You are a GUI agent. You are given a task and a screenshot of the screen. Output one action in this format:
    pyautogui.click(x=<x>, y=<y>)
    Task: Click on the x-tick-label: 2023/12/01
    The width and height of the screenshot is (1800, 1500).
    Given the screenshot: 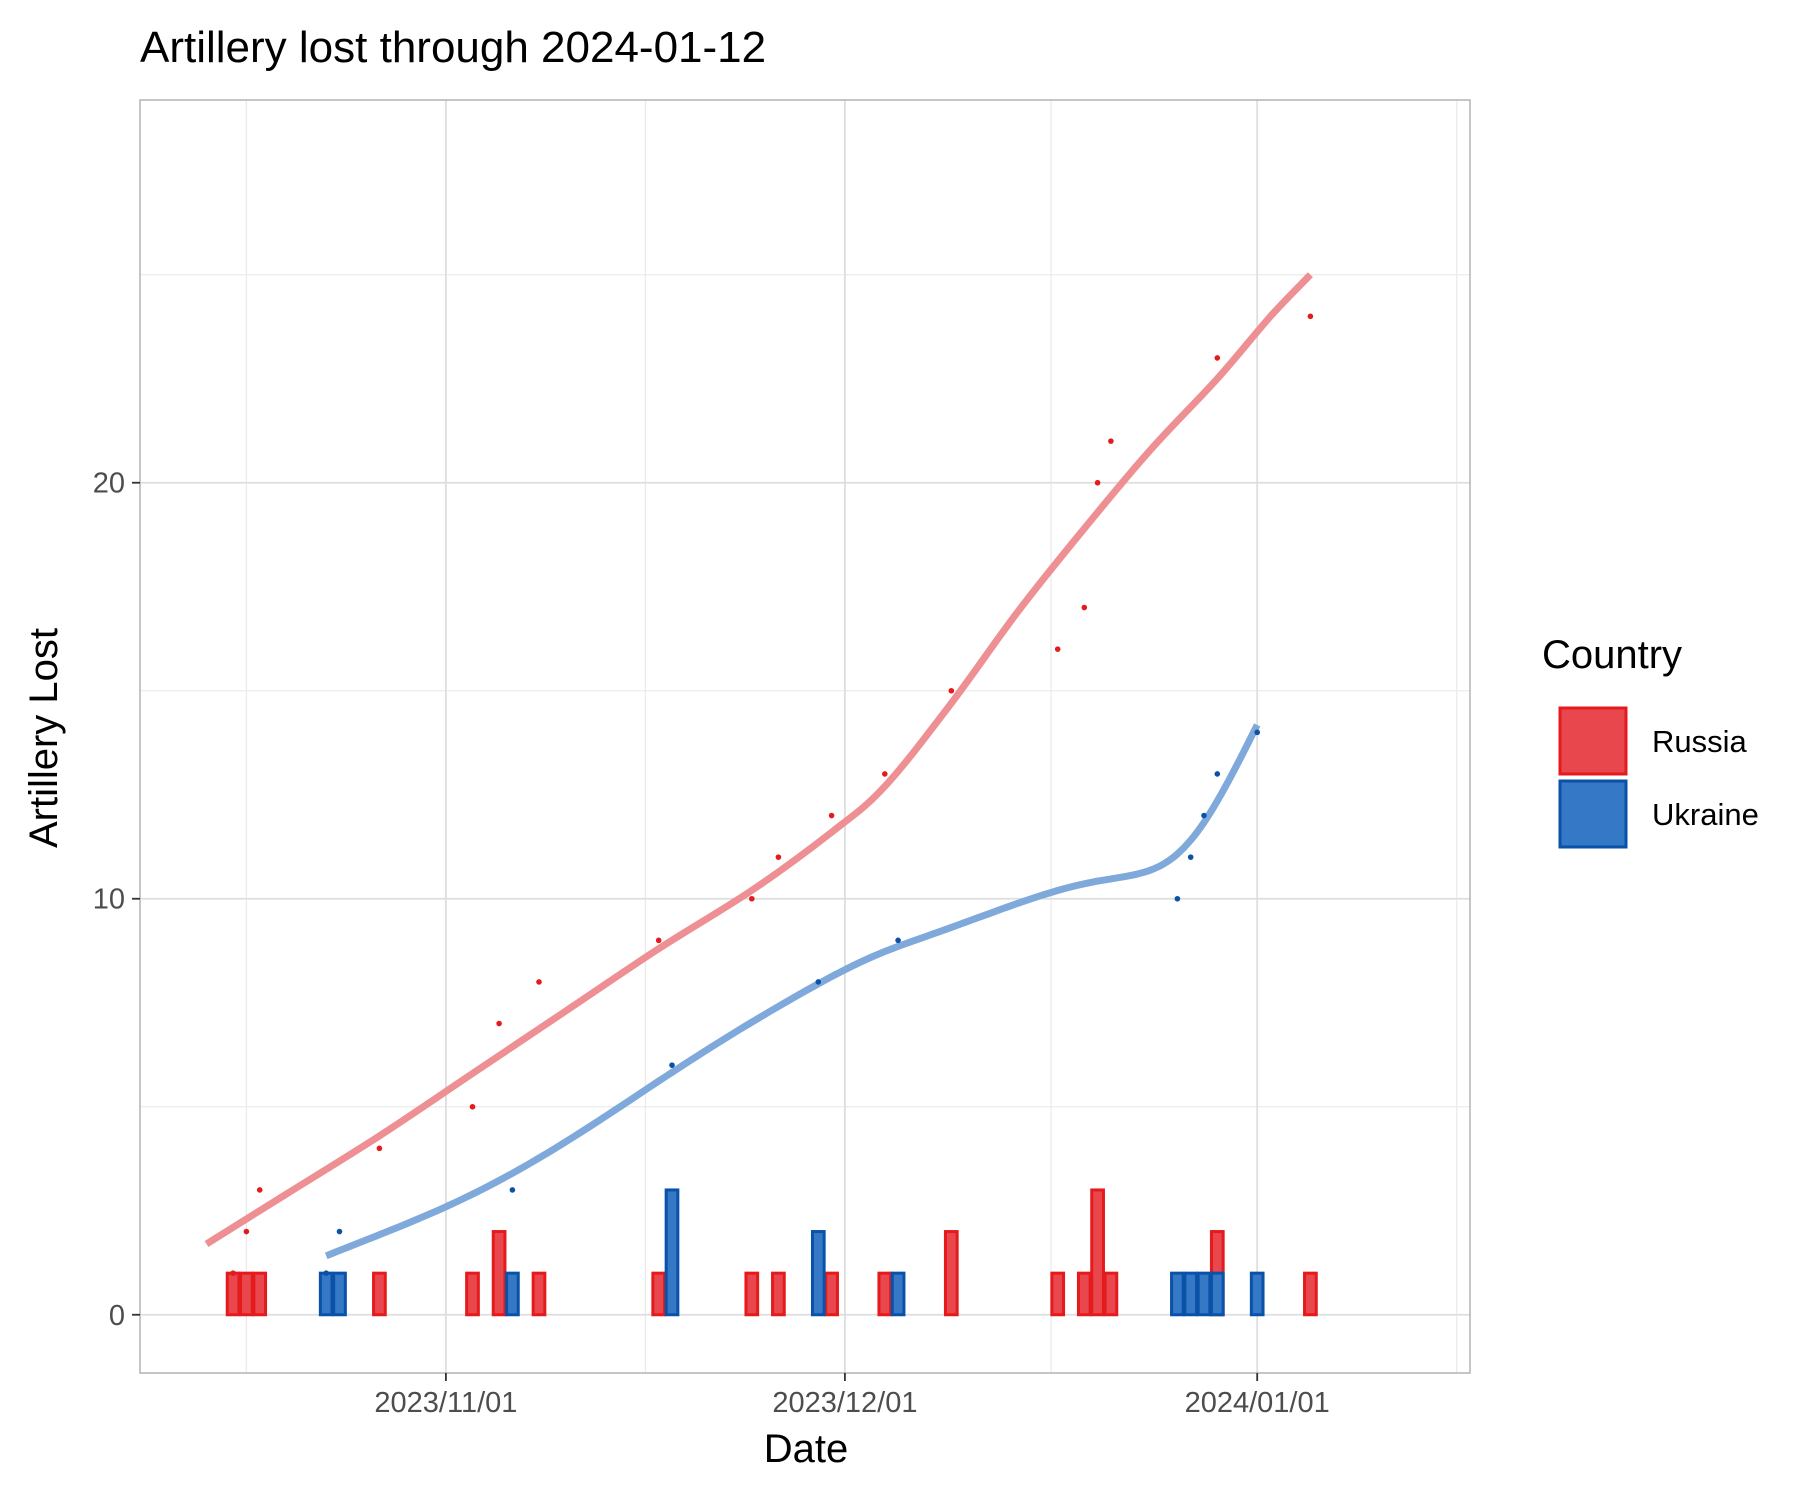 What is the action you would take?
    pyautogui.click(x=844, y=1403)
    